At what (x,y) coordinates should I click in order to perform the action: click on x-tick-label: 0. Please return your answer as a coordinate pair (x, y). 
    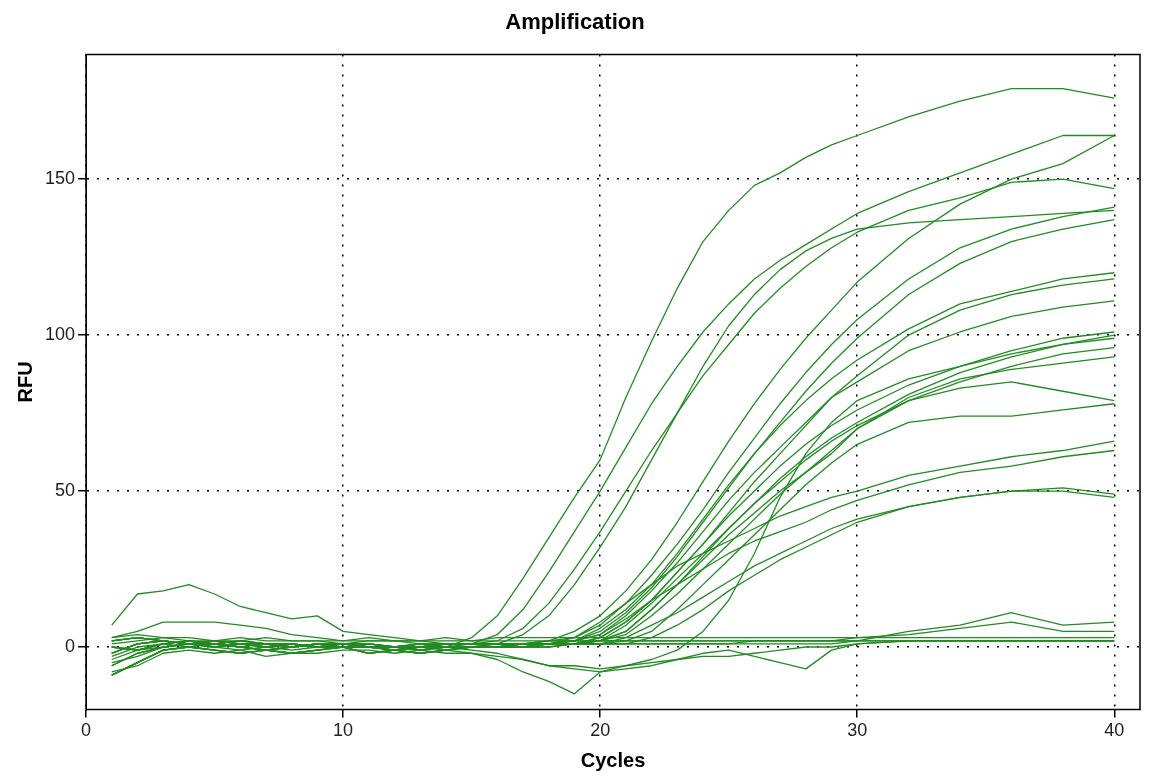
    Looking at the image, I should click on (86, 730).